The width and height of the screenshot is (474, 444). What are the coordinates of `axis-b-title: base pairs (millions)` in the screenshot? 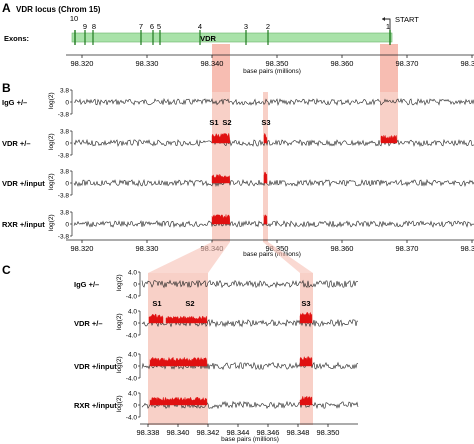 It's located at (272, 254).